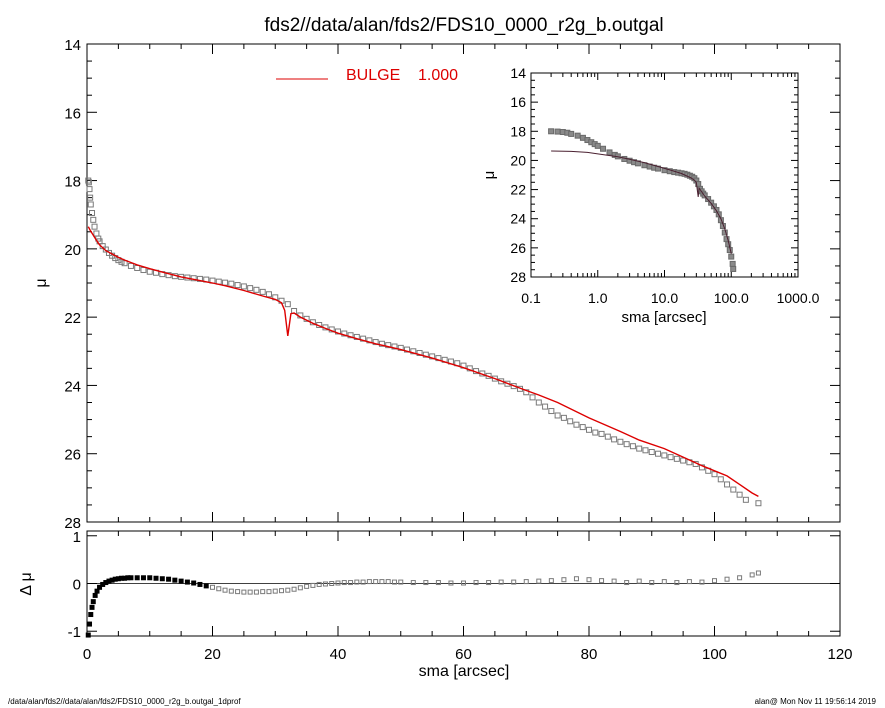 The height and width of the screenshot is (708, 885). What do you see at coordinates (518, 190) in the screenshot?
I see `inset-y-tick-label: 22` at bounding box center [518, 190].